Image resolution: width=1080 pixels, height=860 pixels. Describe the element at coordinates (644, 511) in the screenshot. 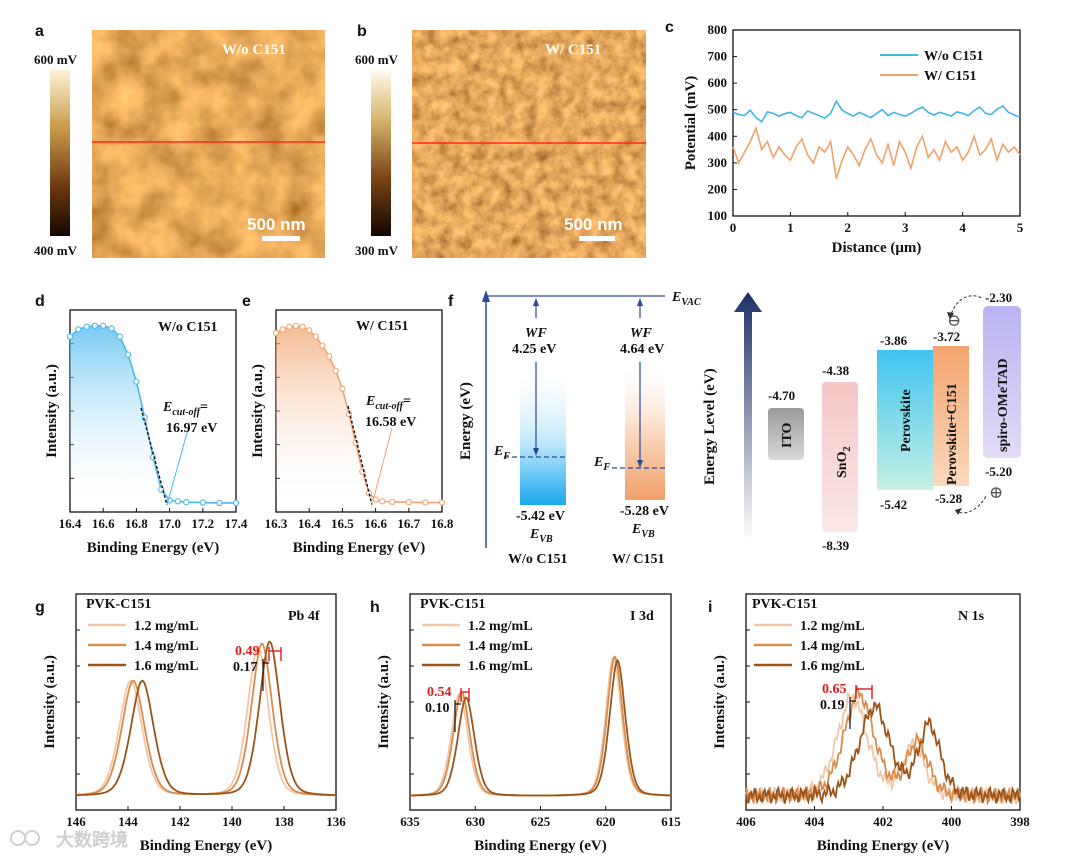

I see `vb-value-right: -5.28 eV` at that location.